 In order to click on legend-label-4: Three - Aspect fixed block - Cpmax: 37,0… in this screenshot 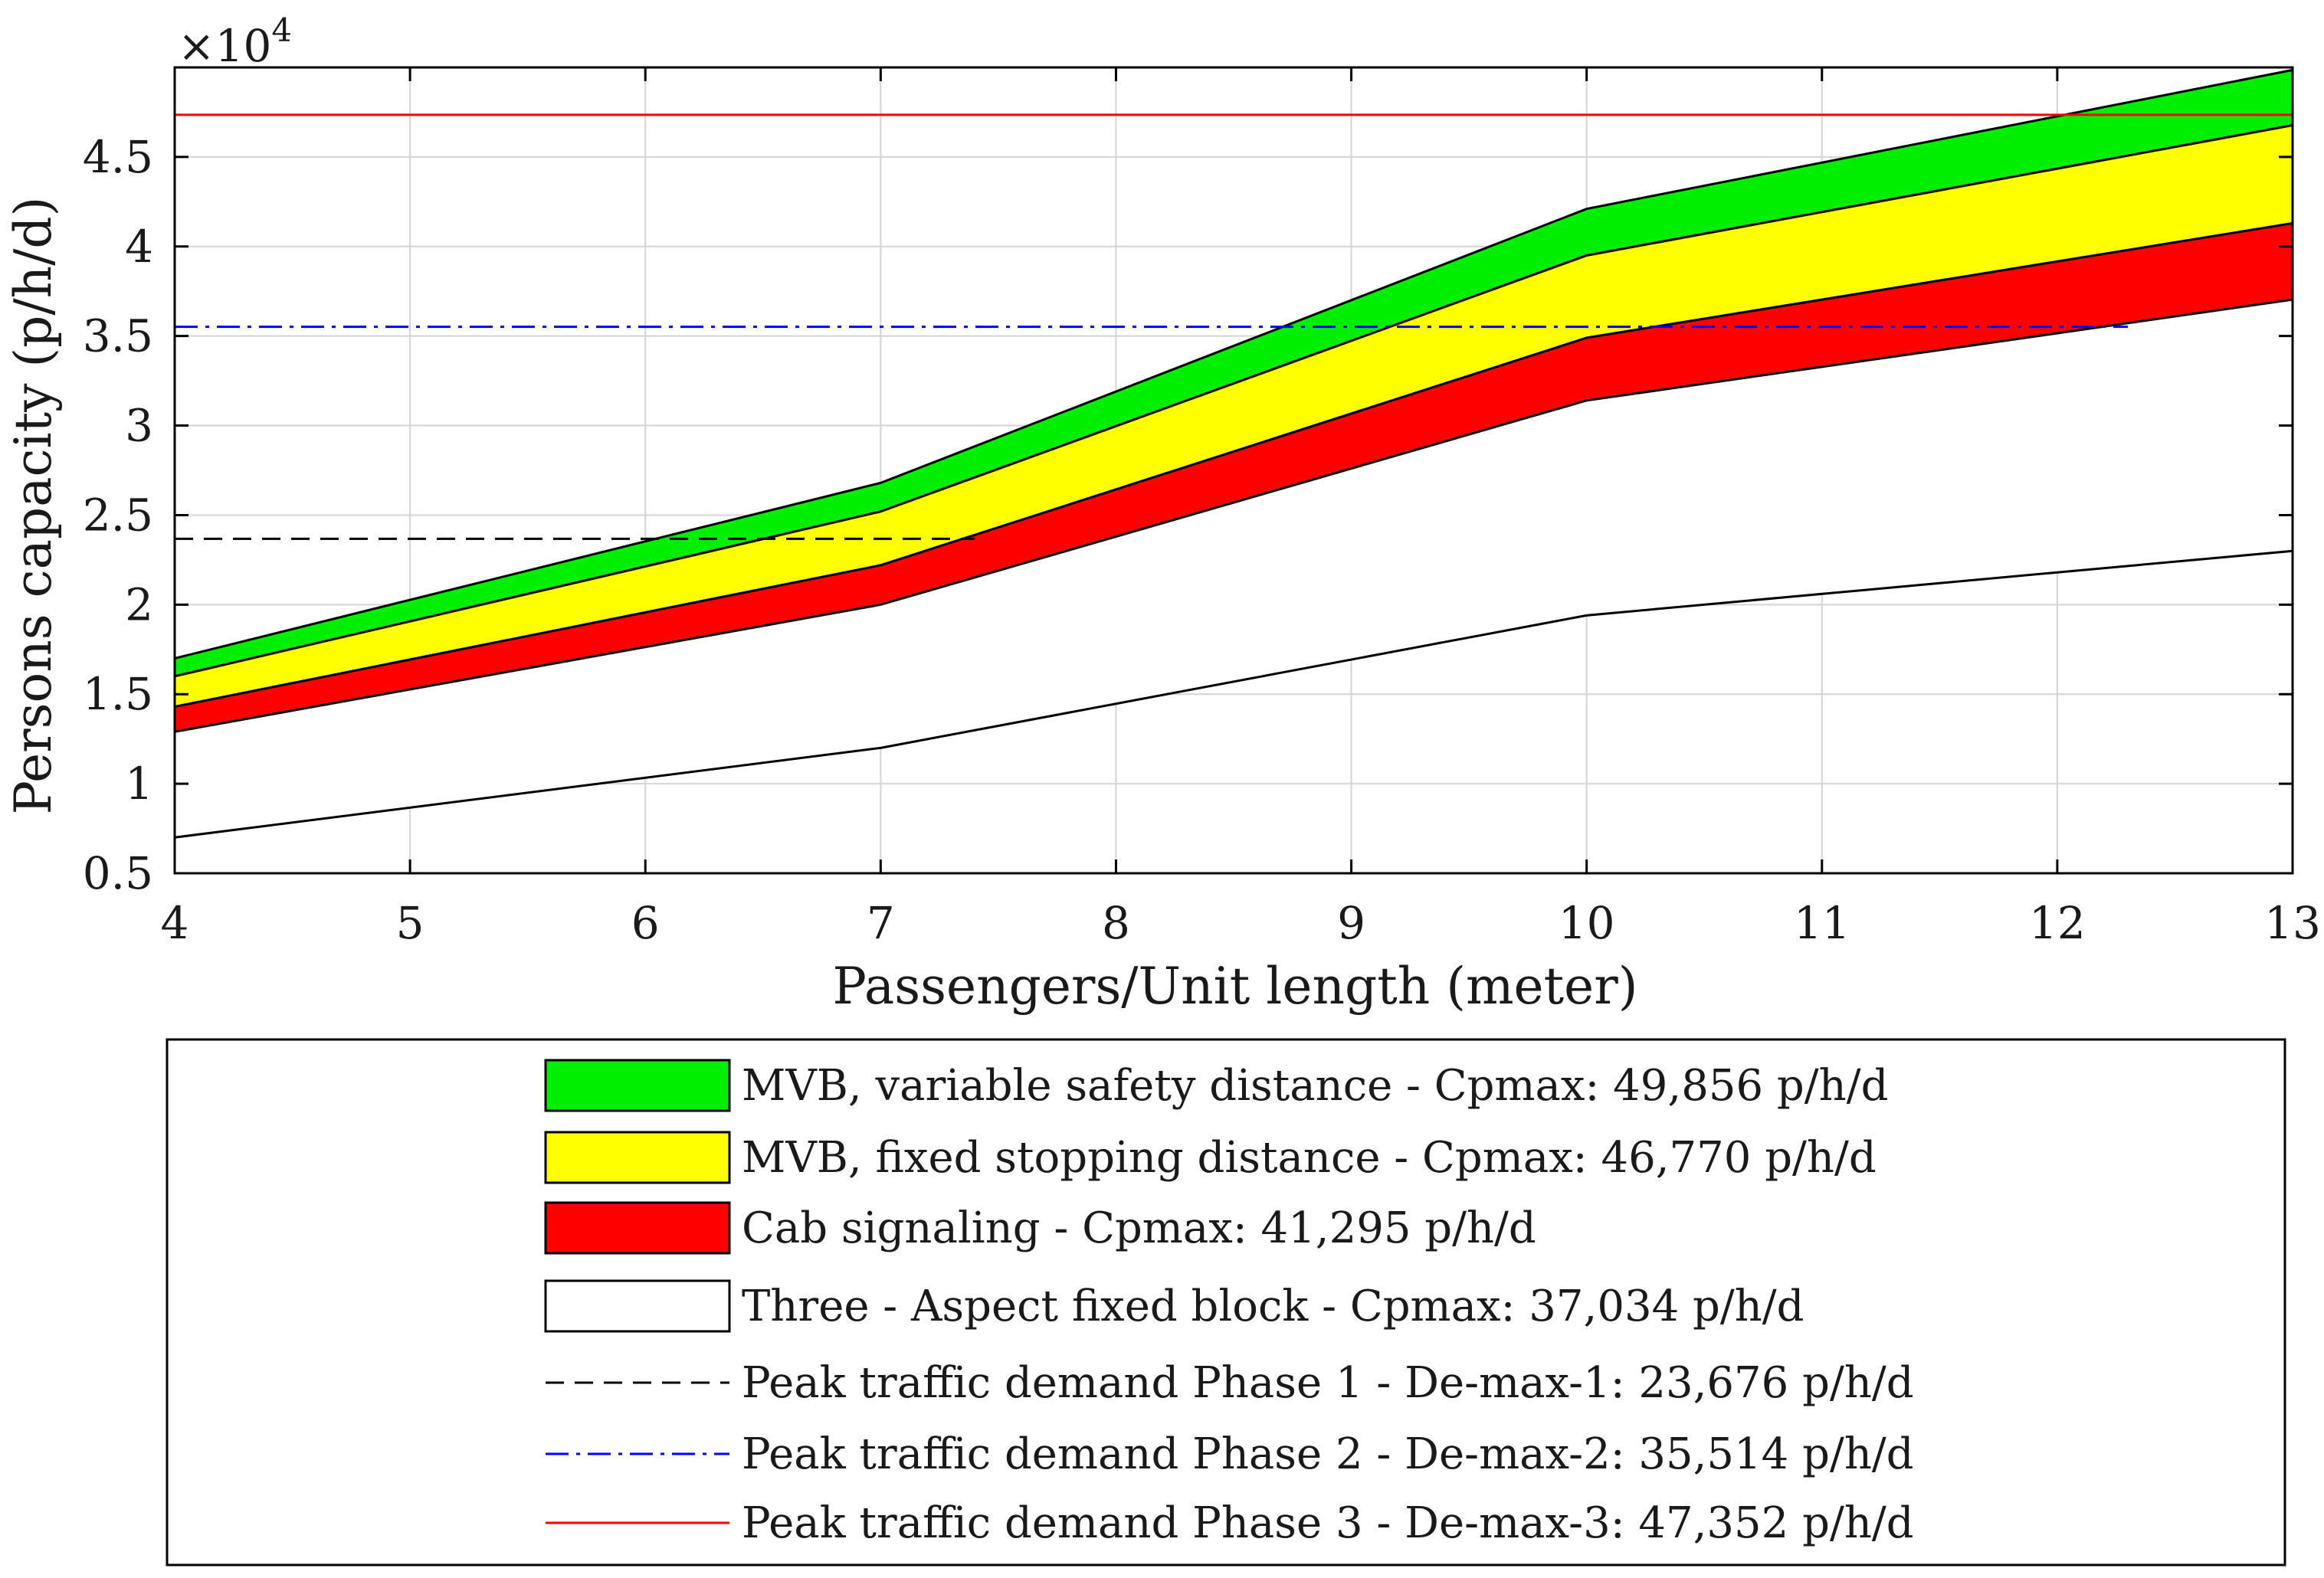, I will do `click(1273, 1306)`.